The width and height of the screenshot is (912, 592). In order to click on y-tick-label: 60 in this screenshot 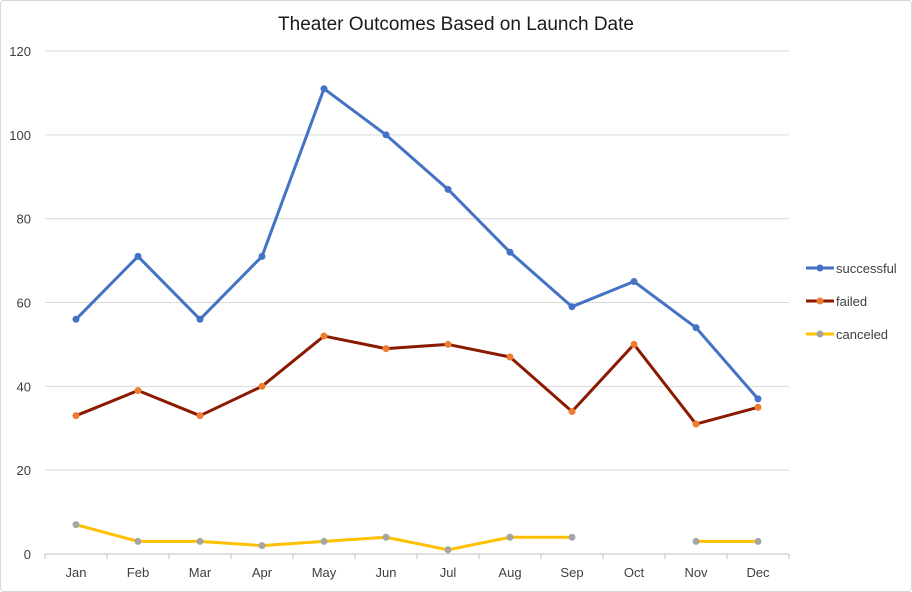, I will do `click(24, 303)`.